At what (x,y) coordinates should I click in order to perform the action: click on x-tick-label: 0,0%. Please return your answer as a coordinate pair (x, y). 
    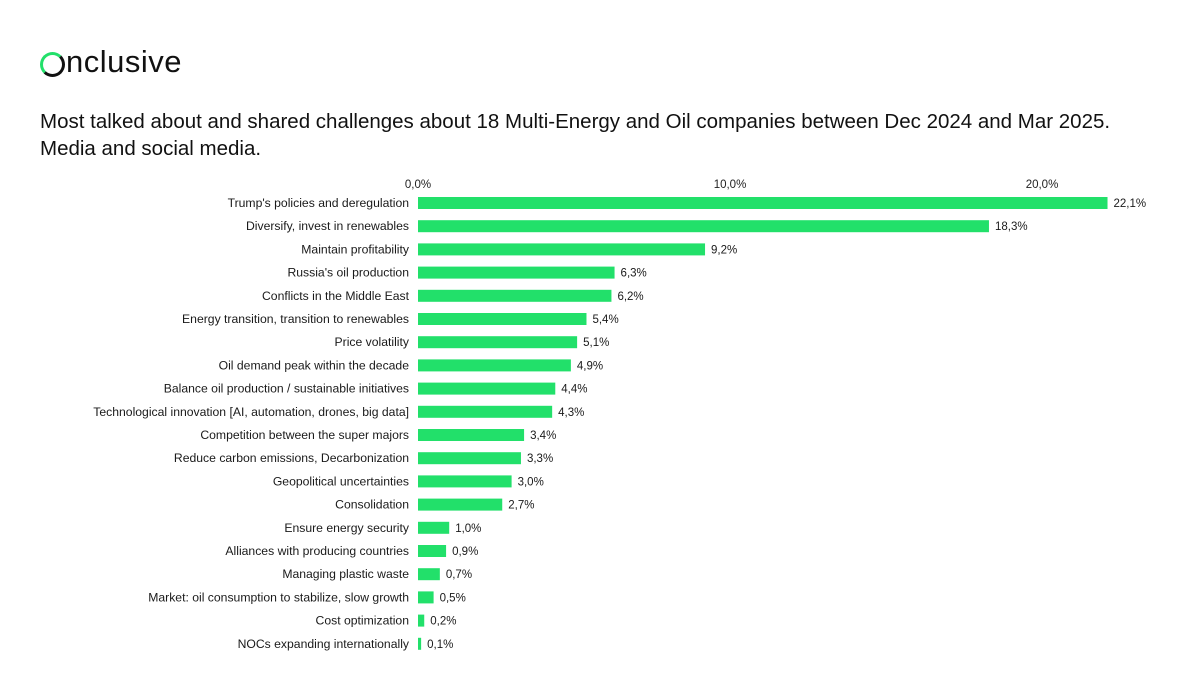
    Looking at the image, I should click on (418, 185).